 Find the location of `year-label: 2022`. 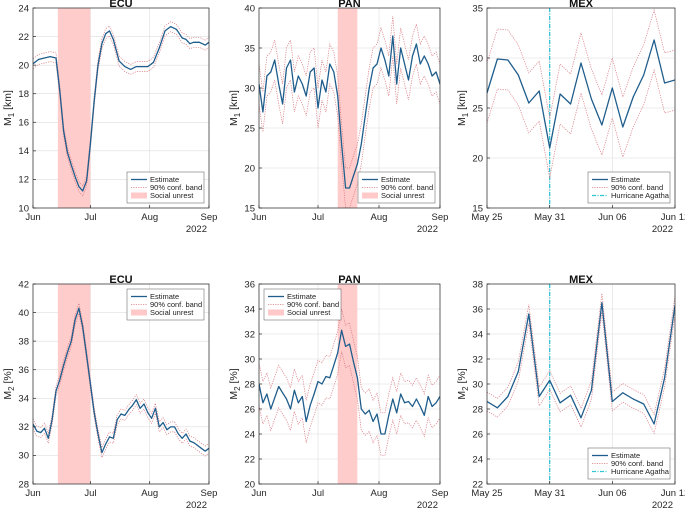

year-label: 2022 is located at coordinates (196, 504).